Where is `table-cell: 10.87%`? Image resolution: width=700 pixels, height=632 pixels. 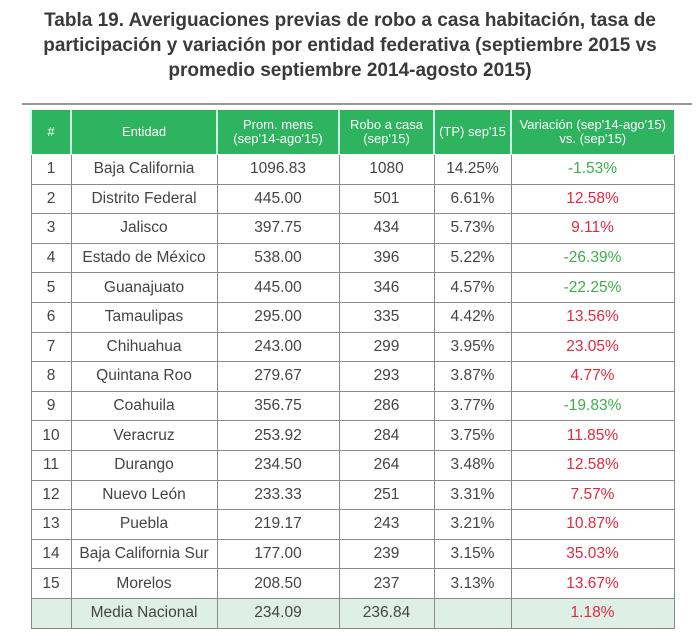
table-cell: 10.87% is located at coordinates (592, 524).